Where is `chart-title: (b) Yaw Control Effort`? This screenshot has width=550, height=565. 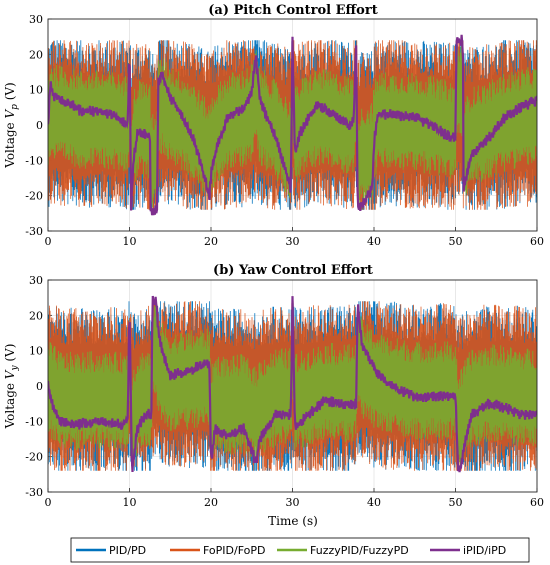 chart-title: (b) Yaw Control Effort is located at coordinates (293, 270).